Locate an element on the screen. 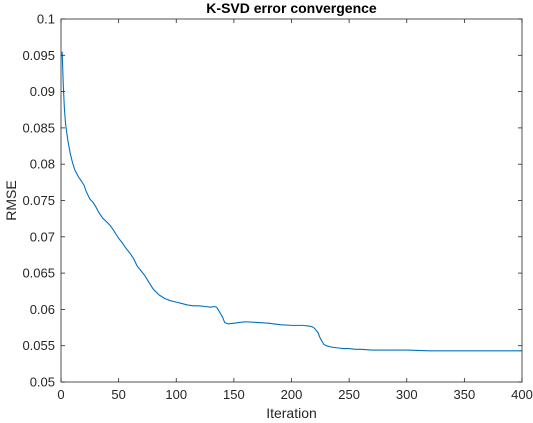 This screenshot has width=533, height=423. y-tick-label: 0.075 is located at coordinates (38, 200).